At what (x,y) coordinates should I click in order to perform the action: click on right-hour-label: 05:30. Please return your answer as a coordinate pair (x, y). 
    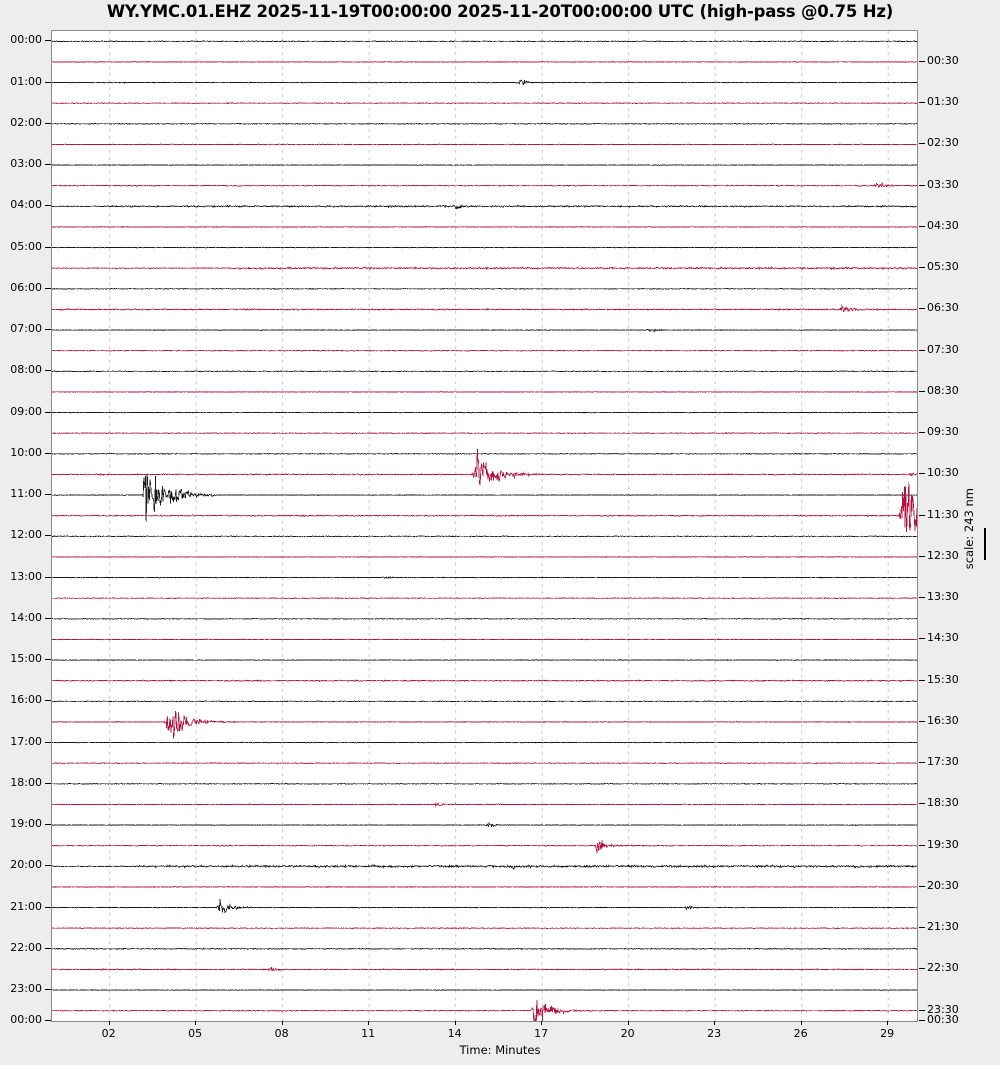
    Looking at the image, I should click on (943, 267).